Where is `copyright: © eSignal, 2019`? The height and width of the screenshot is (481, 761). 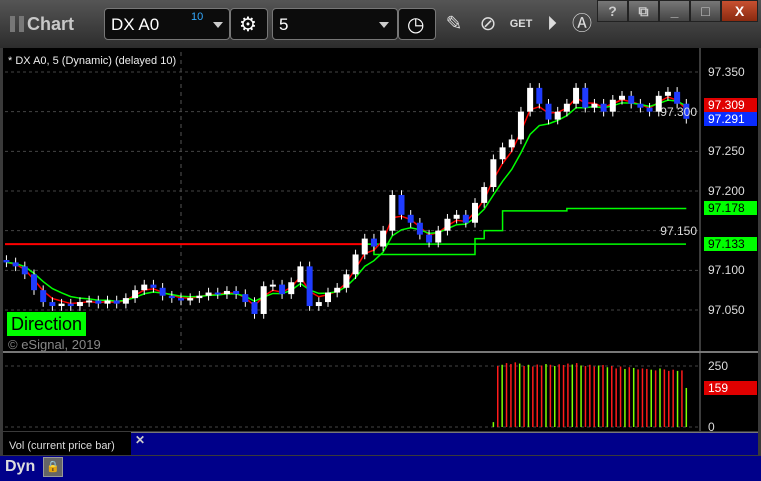 copyright: © eSignal, 2019 is located at coordinates (54, 344).